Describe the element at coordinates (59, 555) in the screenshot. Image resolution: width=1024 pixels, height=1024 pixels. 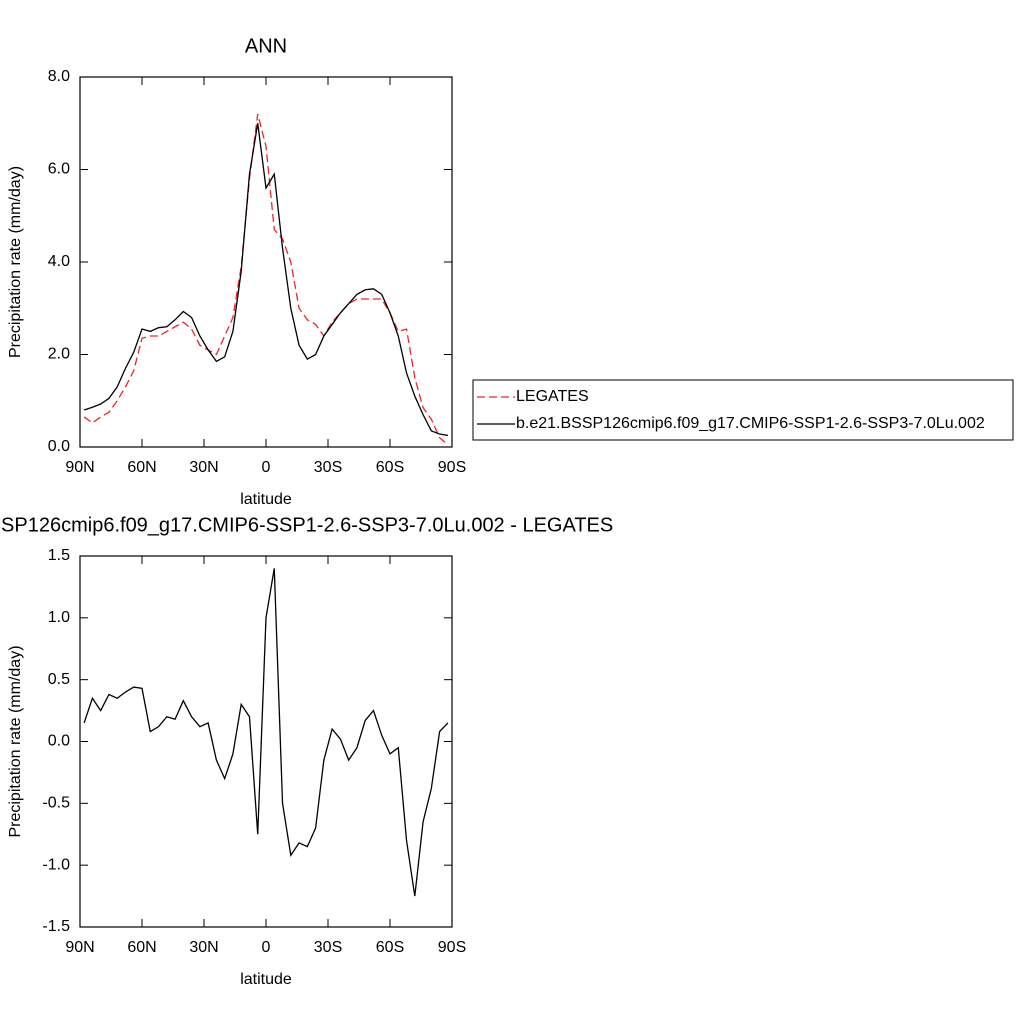
I see `y-tick-label: 1.5` at that location.